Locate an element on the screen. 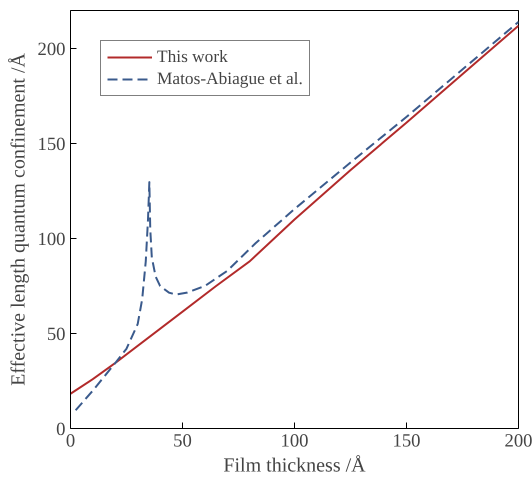 This screenshot has width=532, height=483. x-axis-title: Film thickness /Å is located at coordinates (294, 465).